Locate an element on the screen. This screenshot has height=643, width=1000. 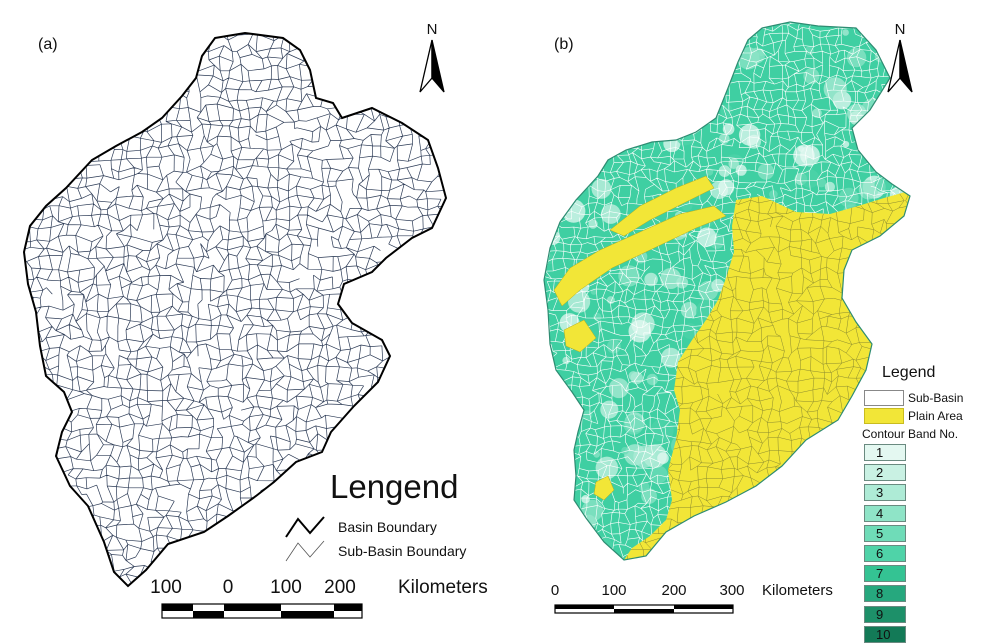
sub-basin-boundary-symbol is located at coordinates (305, 551).